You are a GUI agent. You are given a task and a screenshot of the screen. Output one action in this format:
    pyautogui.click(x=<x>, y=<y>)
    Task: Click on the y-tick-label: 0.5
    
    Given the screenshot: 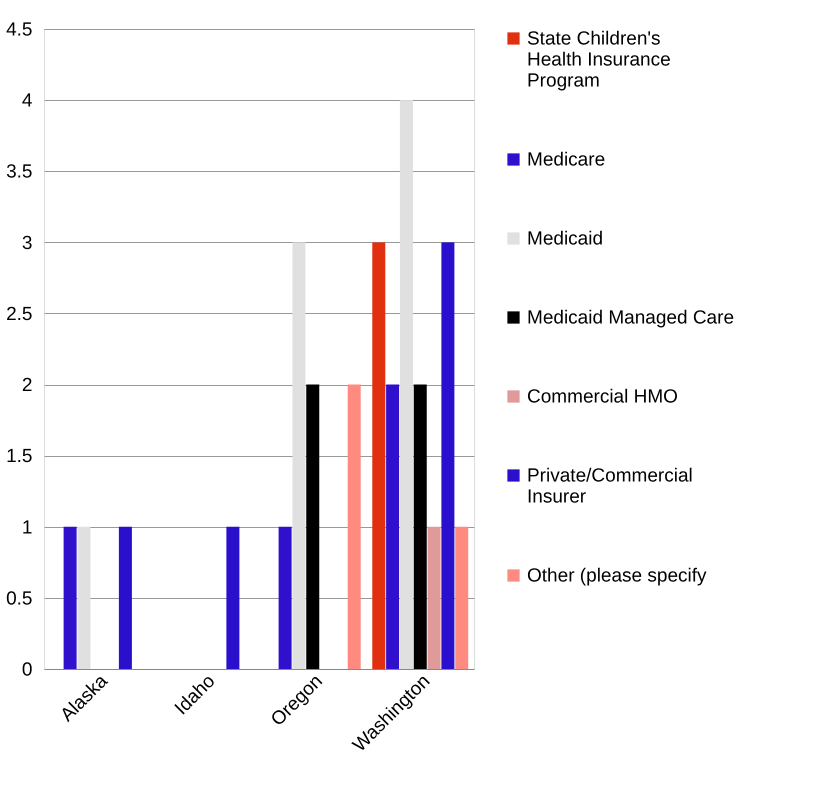 What is the action you would take?
    pyautogui.click(x=19, y=599)
    